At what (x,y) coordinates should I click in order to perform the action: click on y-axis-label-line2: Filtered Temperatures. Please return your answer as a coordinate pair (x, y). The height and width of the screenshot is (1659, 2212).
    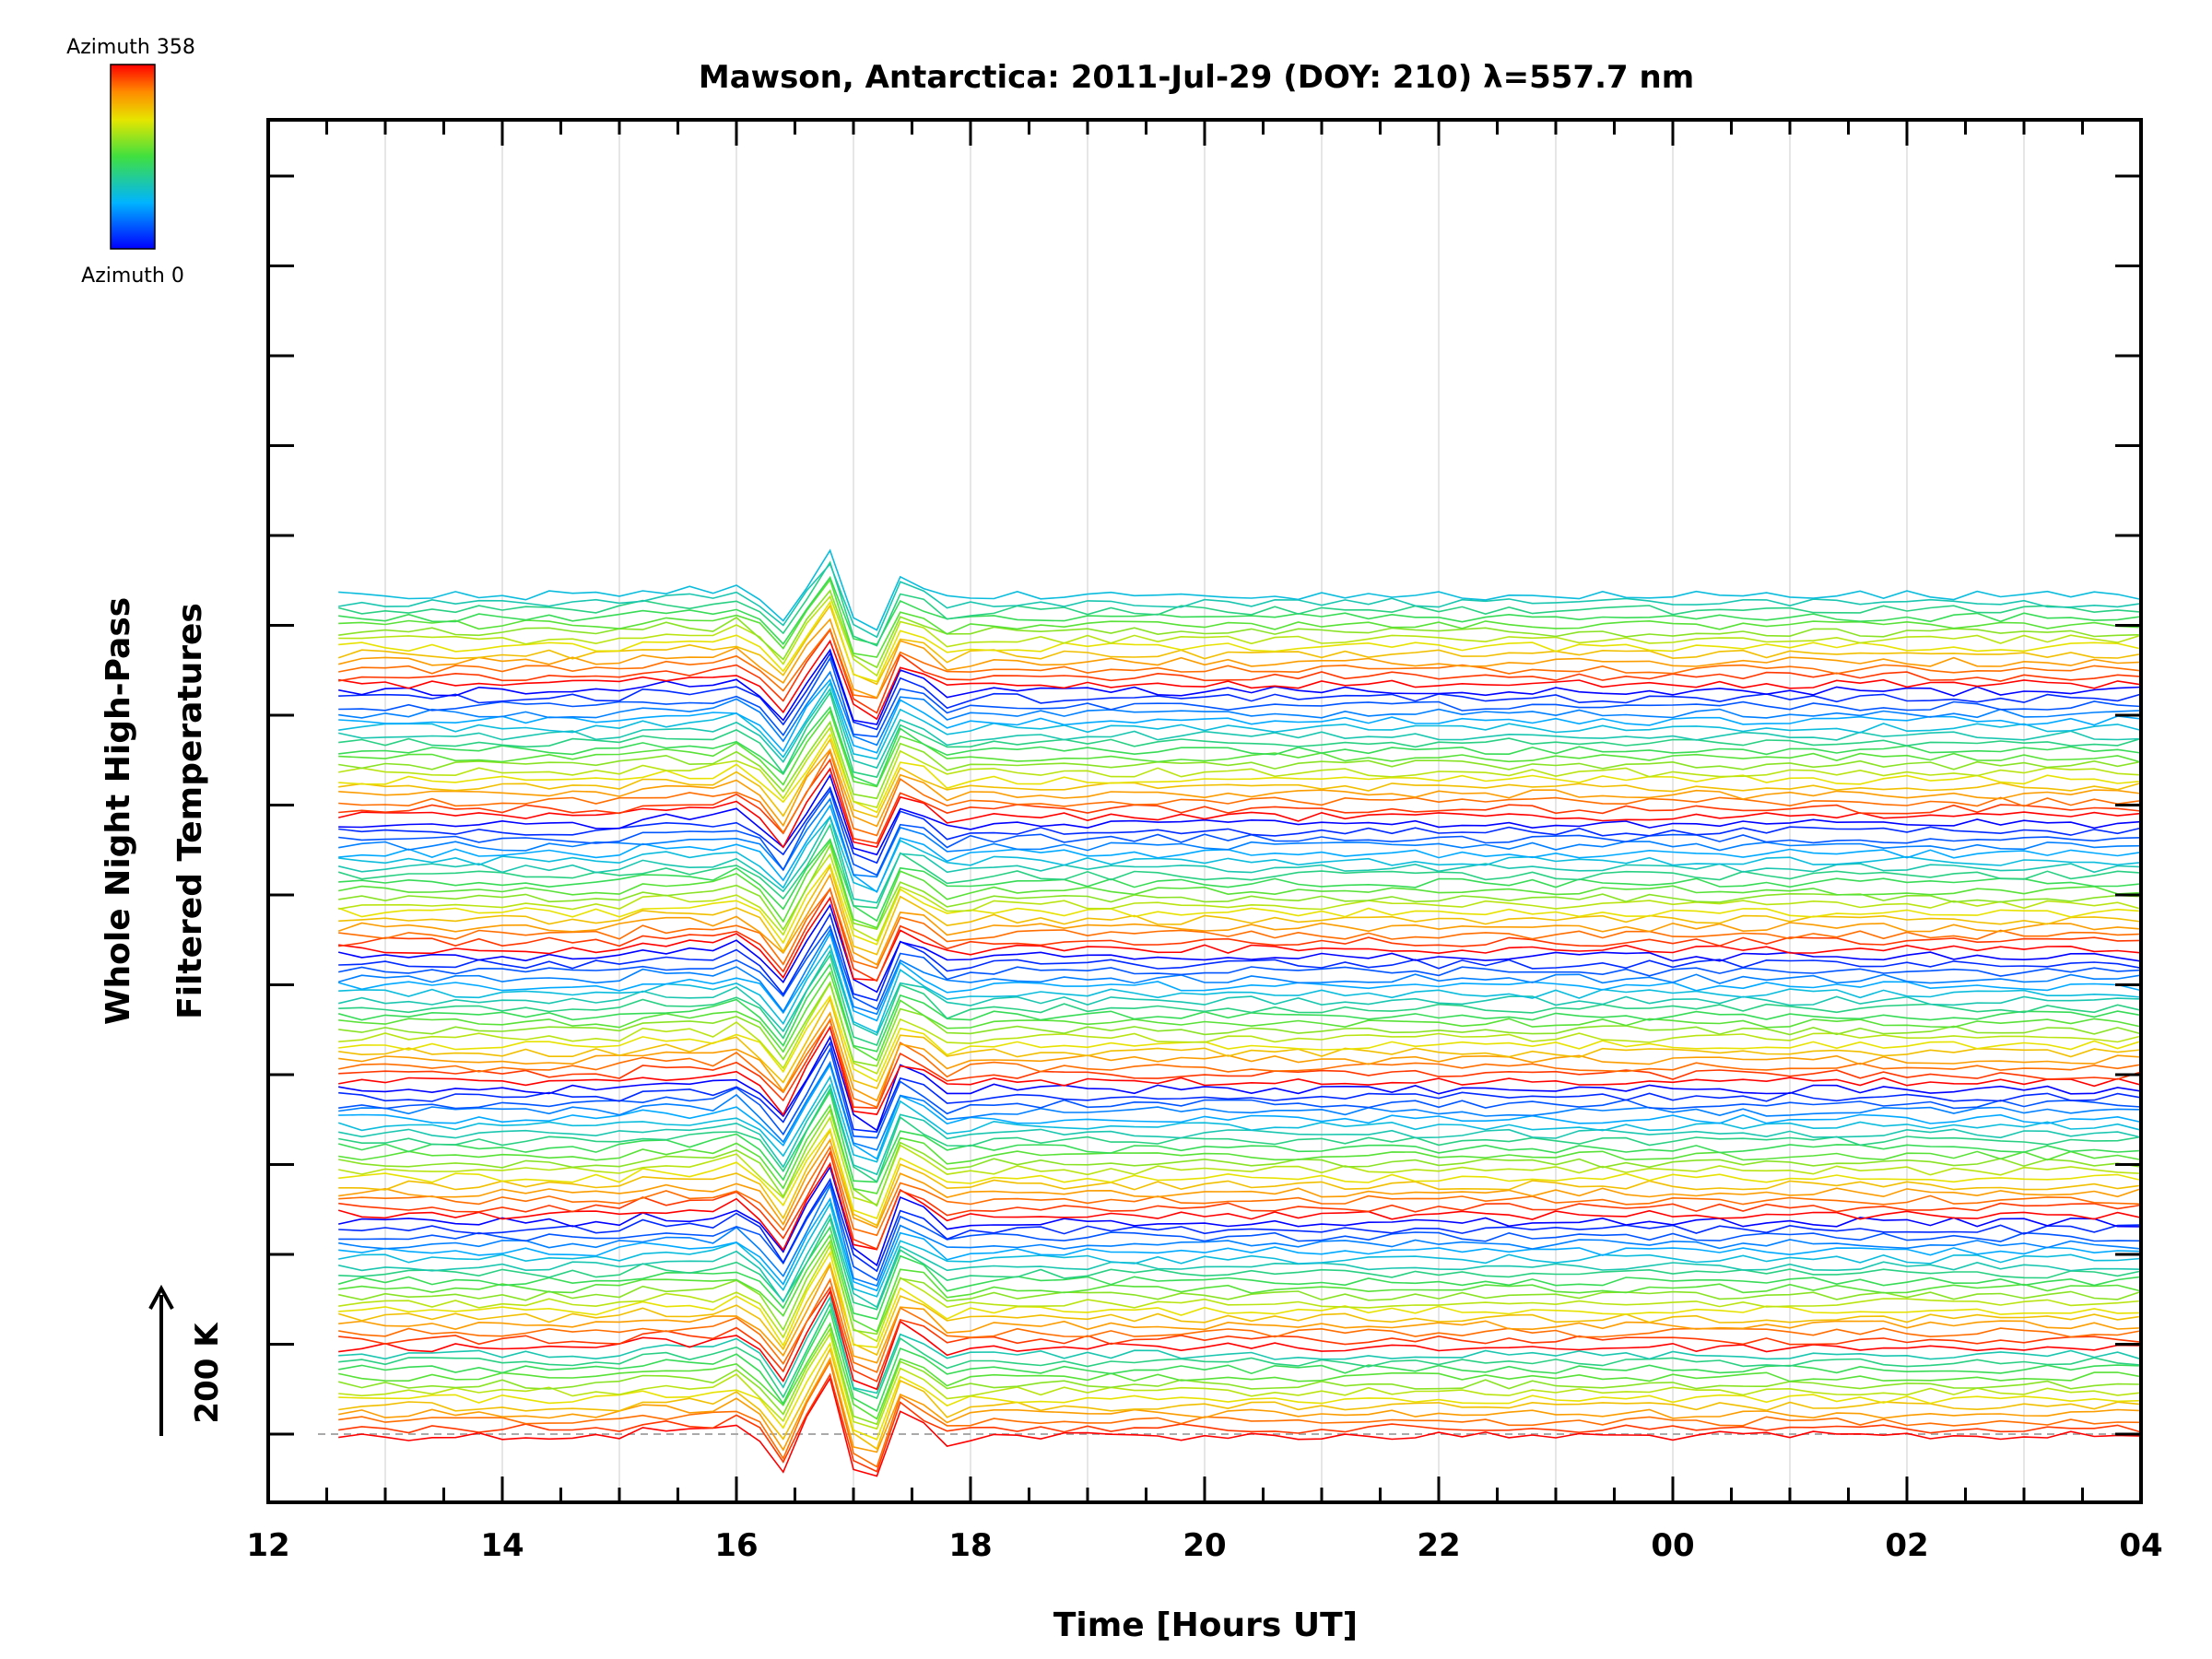
    Looking at the image, I should click on (190, 811).